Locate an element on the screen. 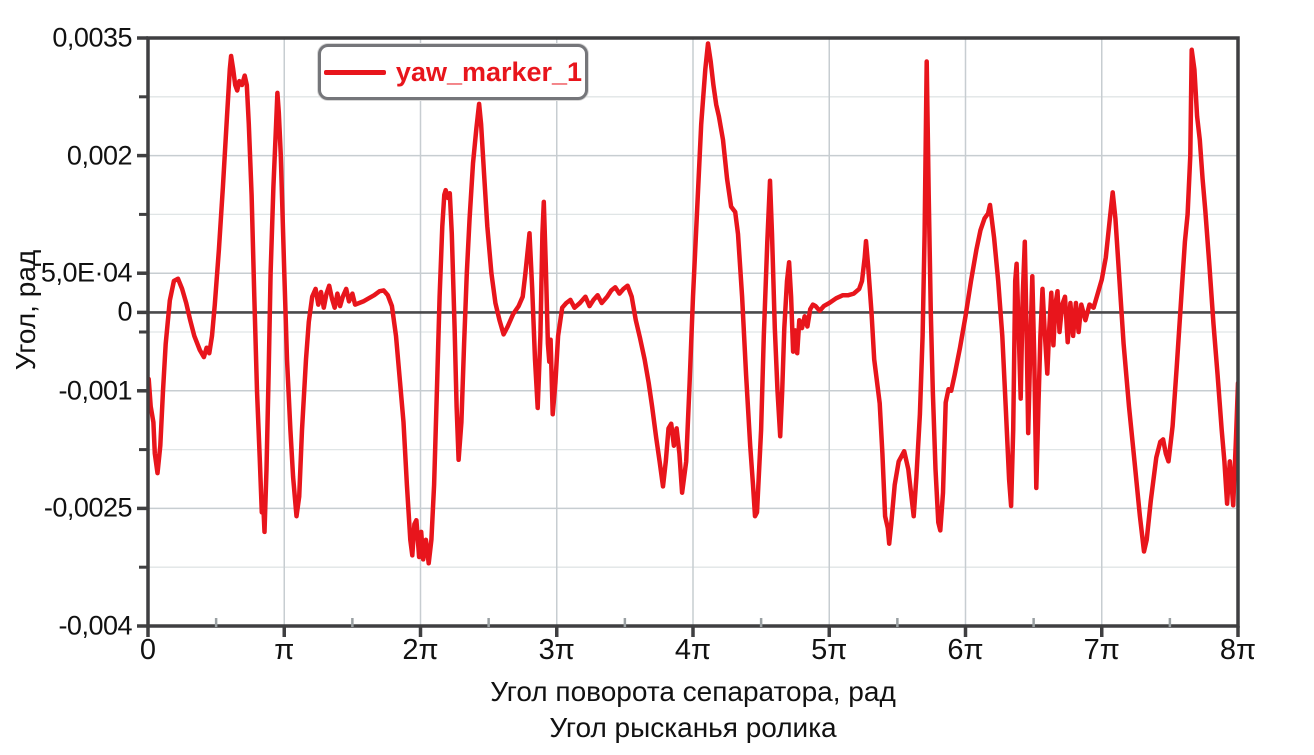  x-axis-caption-line2: Угол рысканья ролика is located at coordinates (693, 727).